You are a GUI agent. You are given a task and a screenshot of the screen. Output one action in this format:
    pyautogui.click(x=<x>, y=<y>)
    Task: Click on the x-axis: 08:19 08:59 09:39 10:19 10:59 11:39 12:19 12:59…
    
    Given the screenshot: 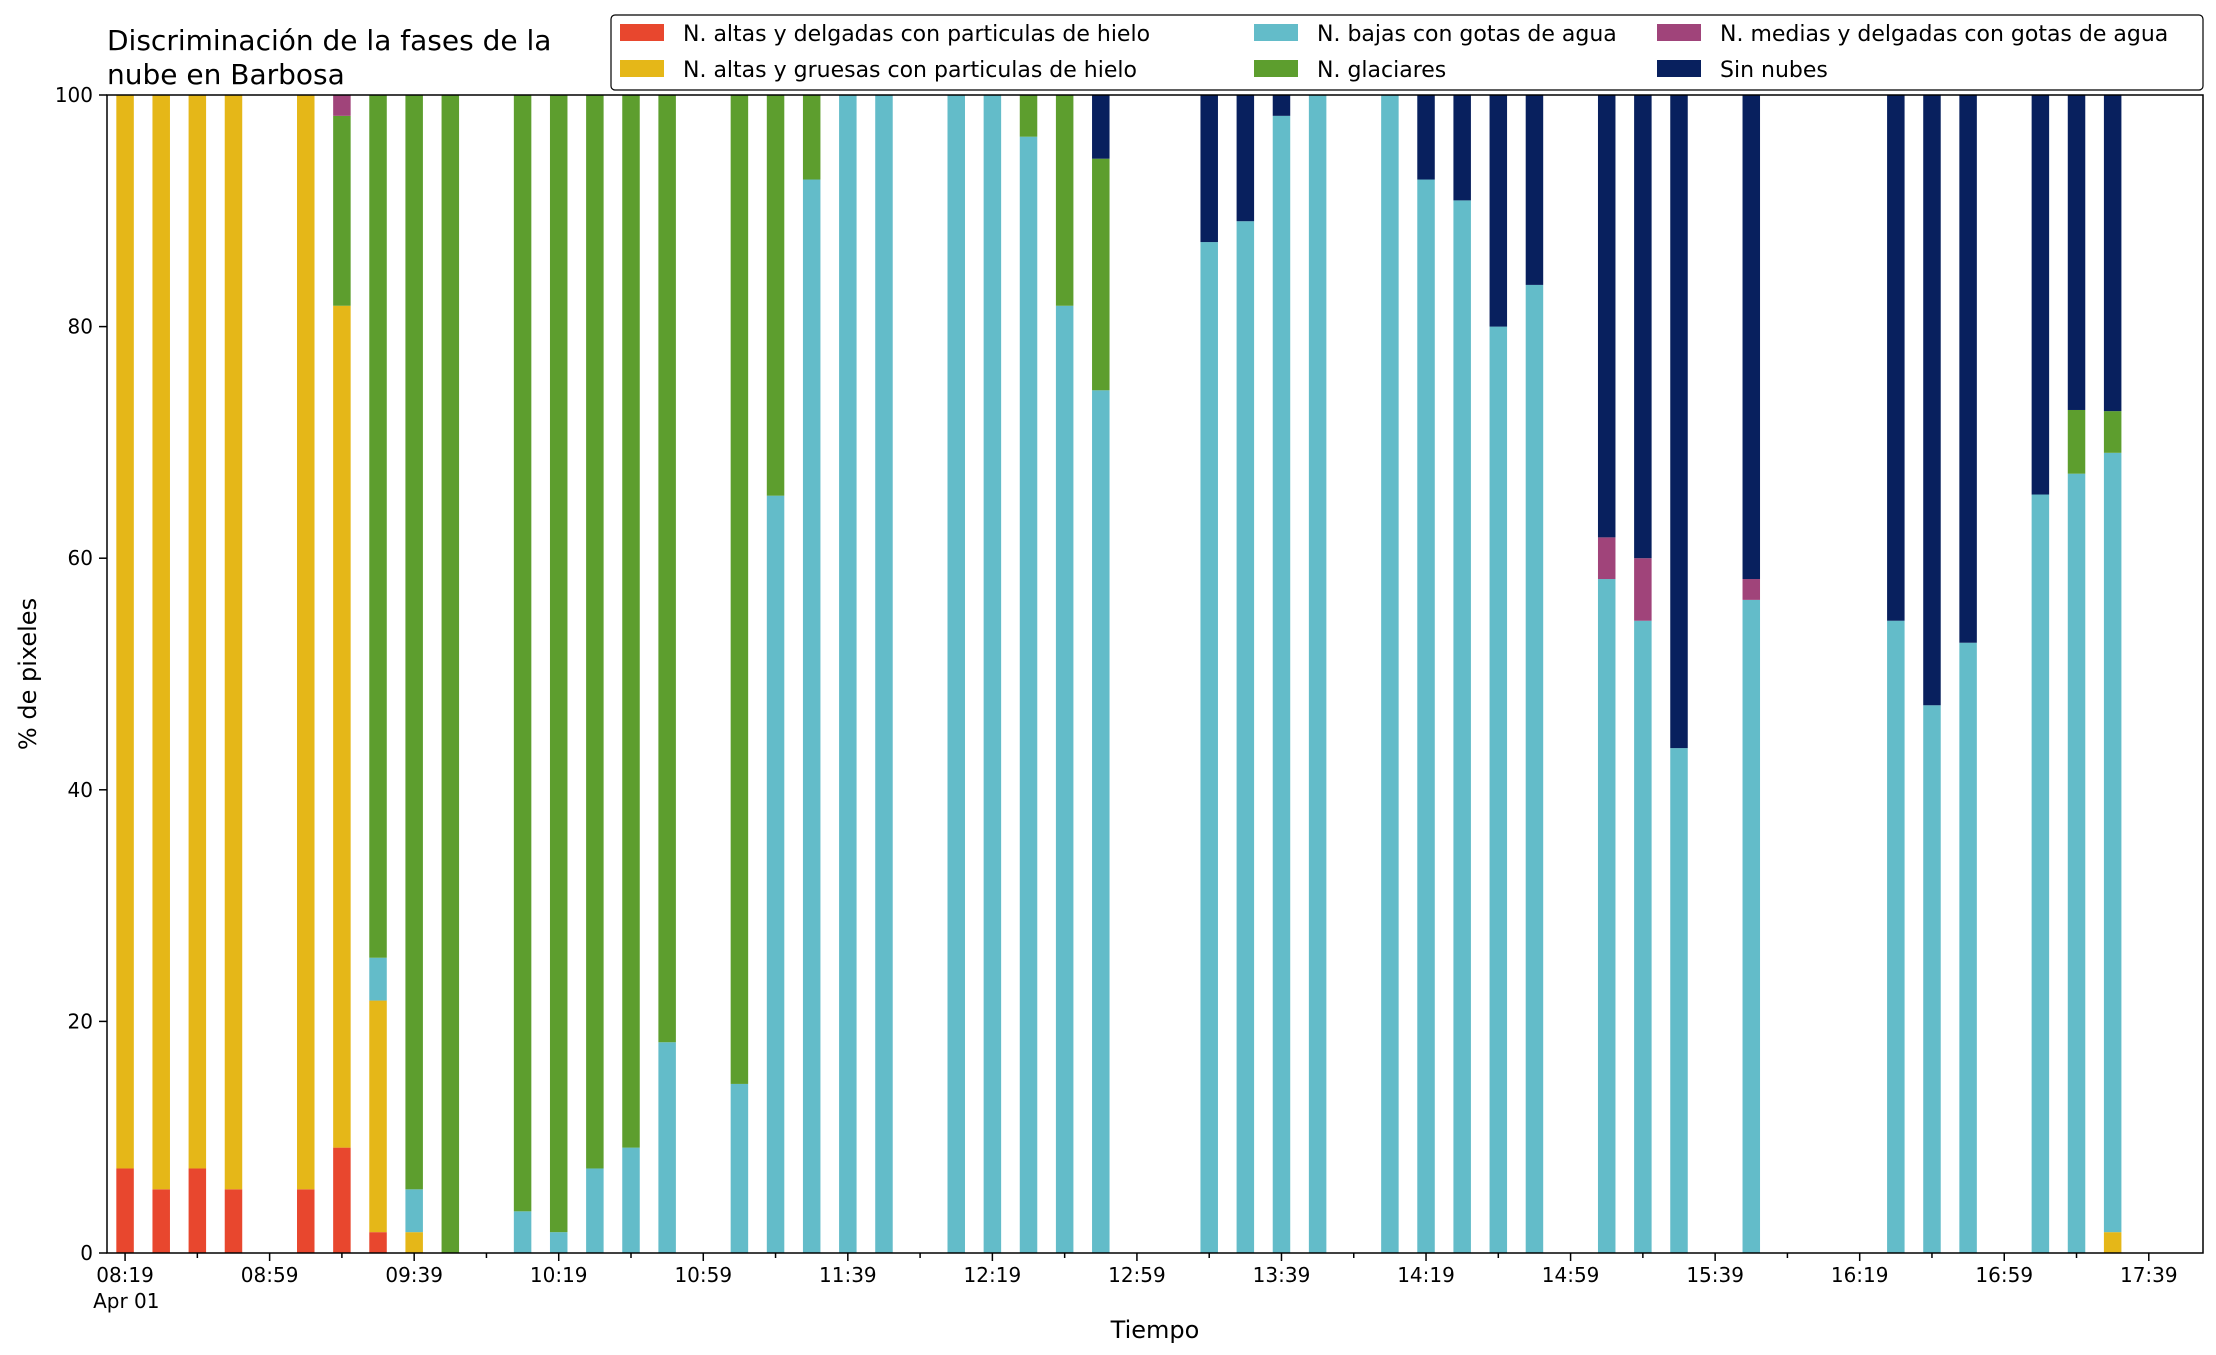 What is the action you would take?
    pyautogui.click(x=1137, y=1270)
    